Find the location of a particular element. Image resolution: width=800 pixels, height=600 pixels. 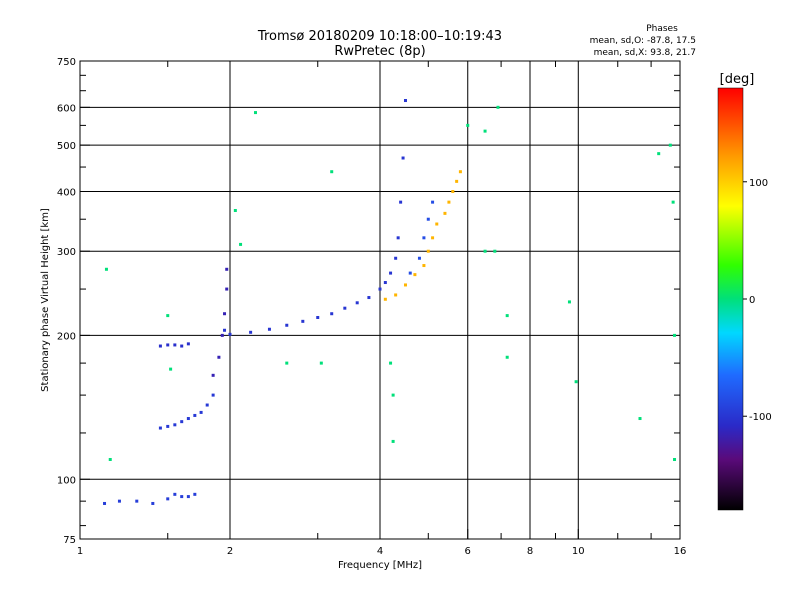

colorbar-ticks: -100 0 100 is located at coordinates (757, 300).